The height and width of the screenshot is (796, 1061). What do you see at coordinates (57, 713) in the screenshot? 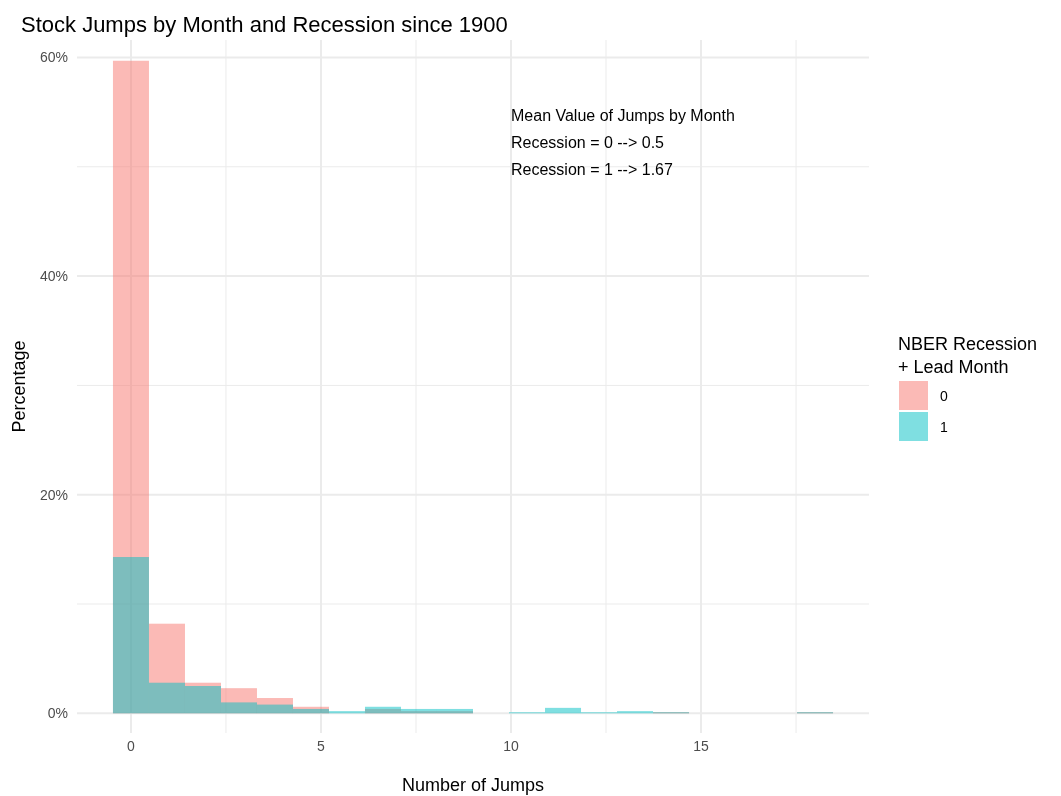
I see `y-tick-label: 0%` at bounding box center [57, 713].